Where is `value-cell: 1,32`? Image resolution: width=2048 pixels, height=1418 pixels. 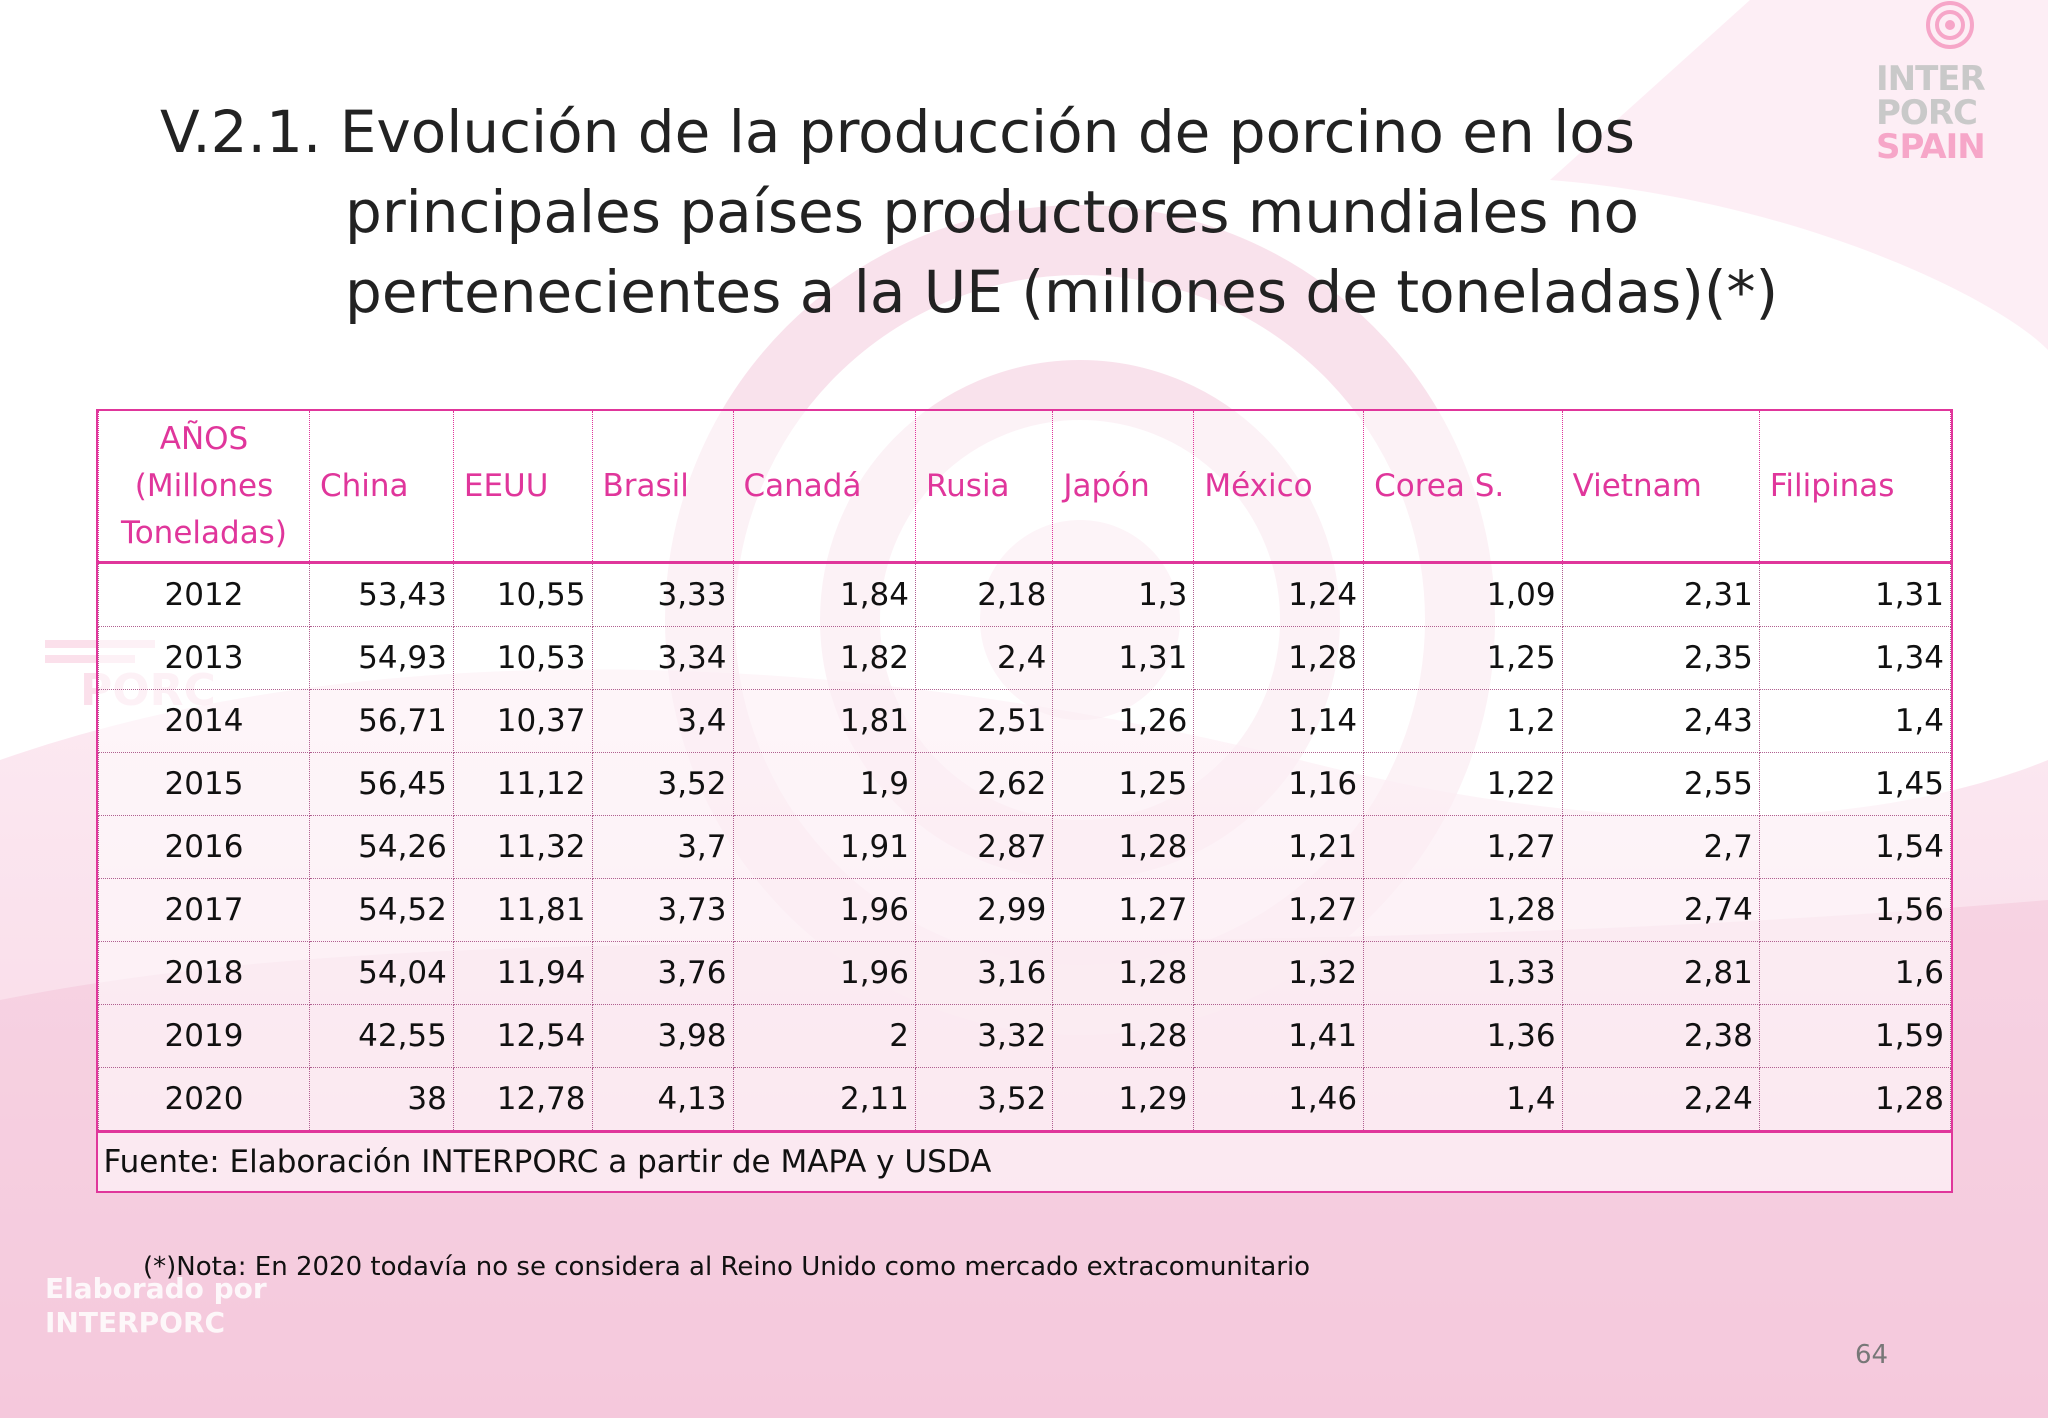
value-cell: 1,32 is located at coordinates (1279, 973).